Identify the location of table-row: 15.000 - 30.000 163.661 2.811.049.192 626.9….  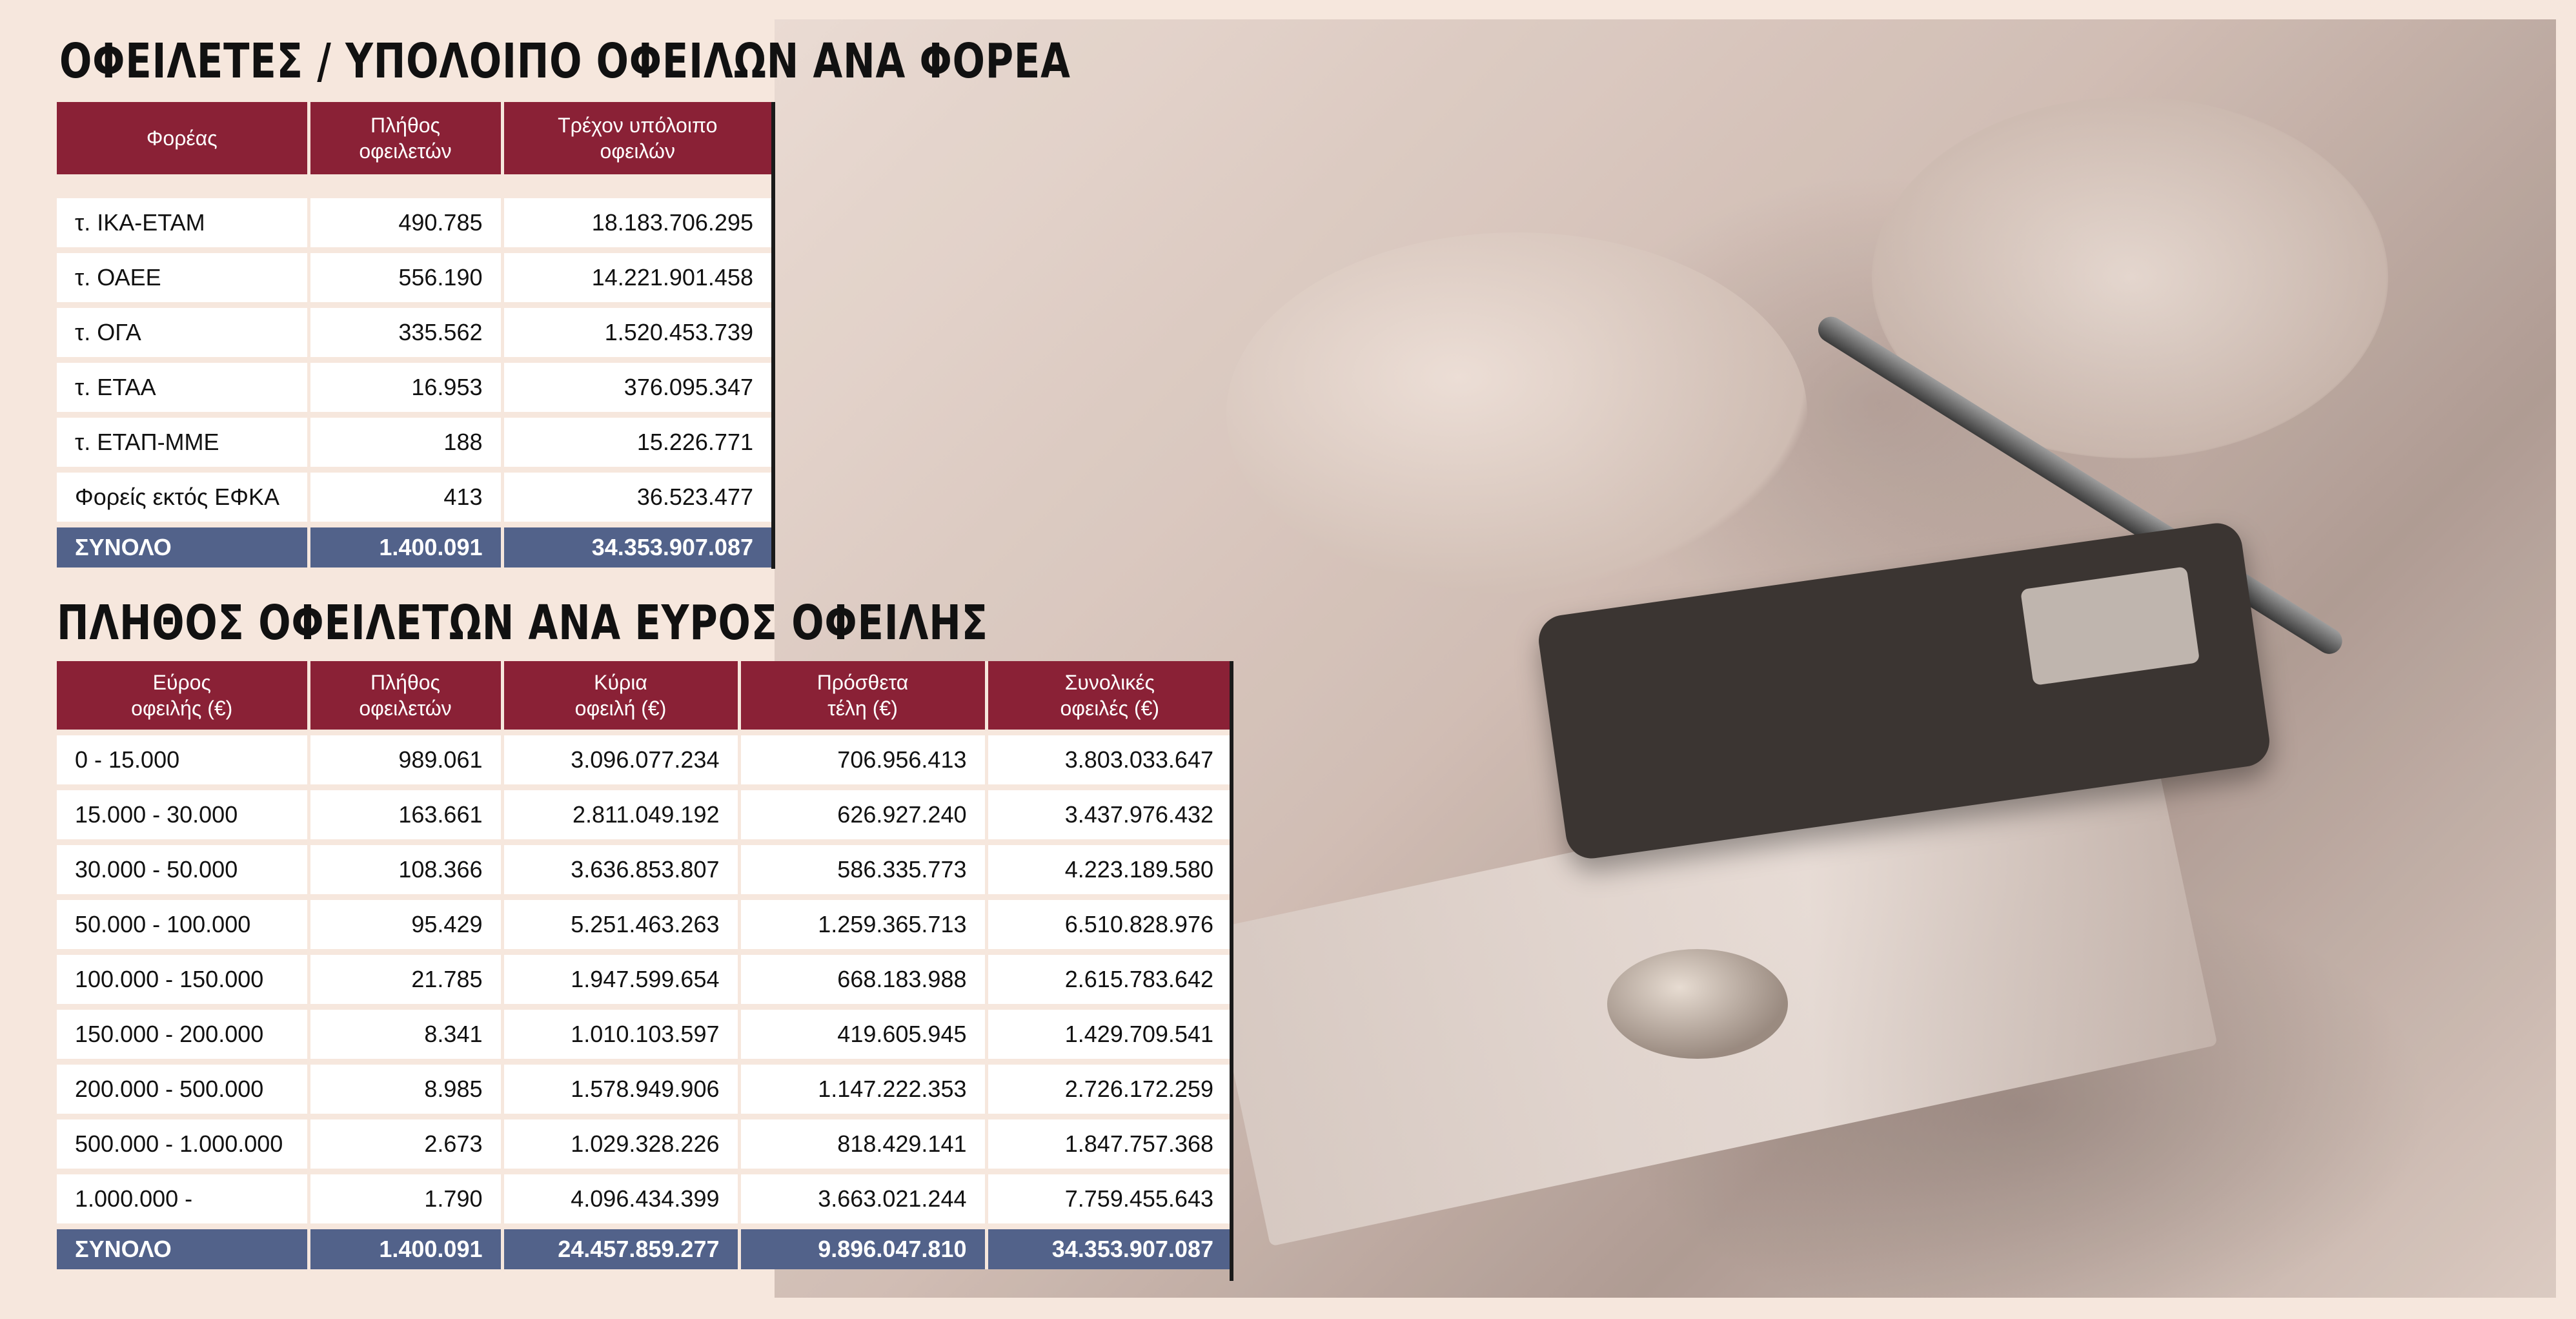
(644, 813).